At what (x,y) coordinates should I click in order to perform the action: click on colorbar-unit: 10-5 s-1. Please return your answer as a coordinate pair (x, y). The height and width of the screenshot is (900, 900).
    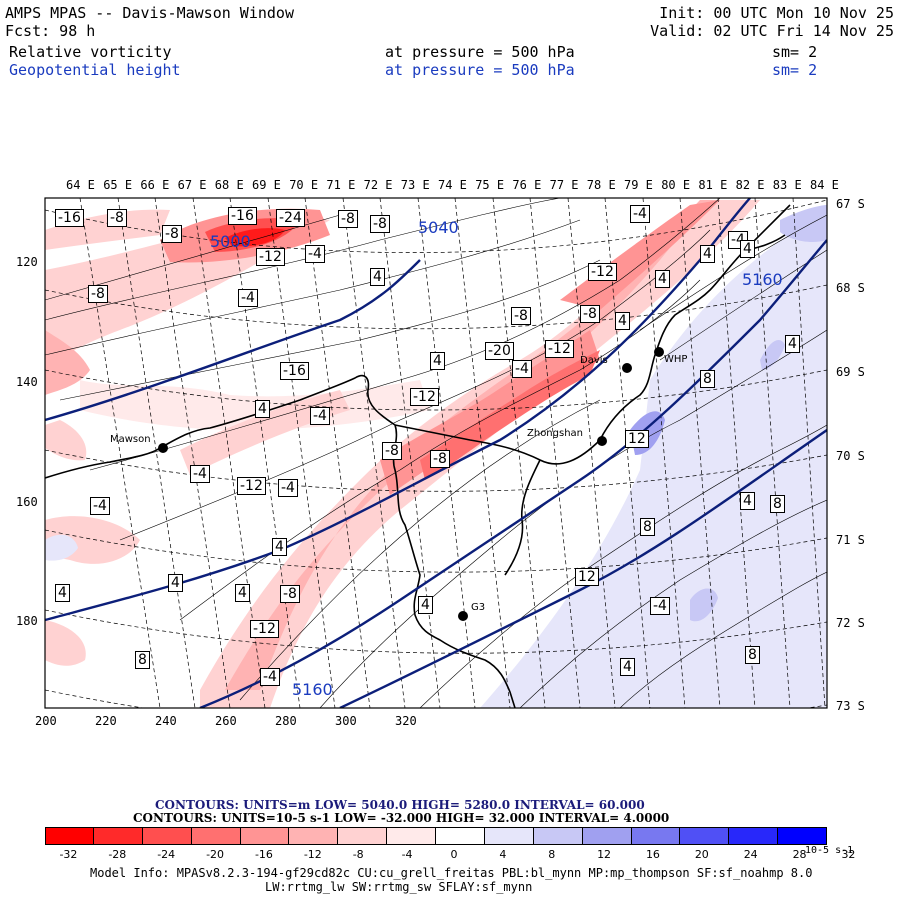
    Looking at the image, I should click on (829, 850).